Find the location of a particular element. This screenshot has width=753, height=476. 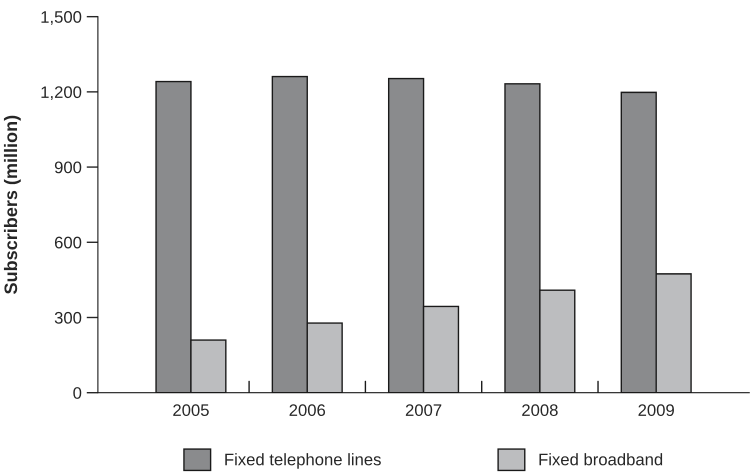

x-tick-label: 2005 is located at coordinates (191, 410).